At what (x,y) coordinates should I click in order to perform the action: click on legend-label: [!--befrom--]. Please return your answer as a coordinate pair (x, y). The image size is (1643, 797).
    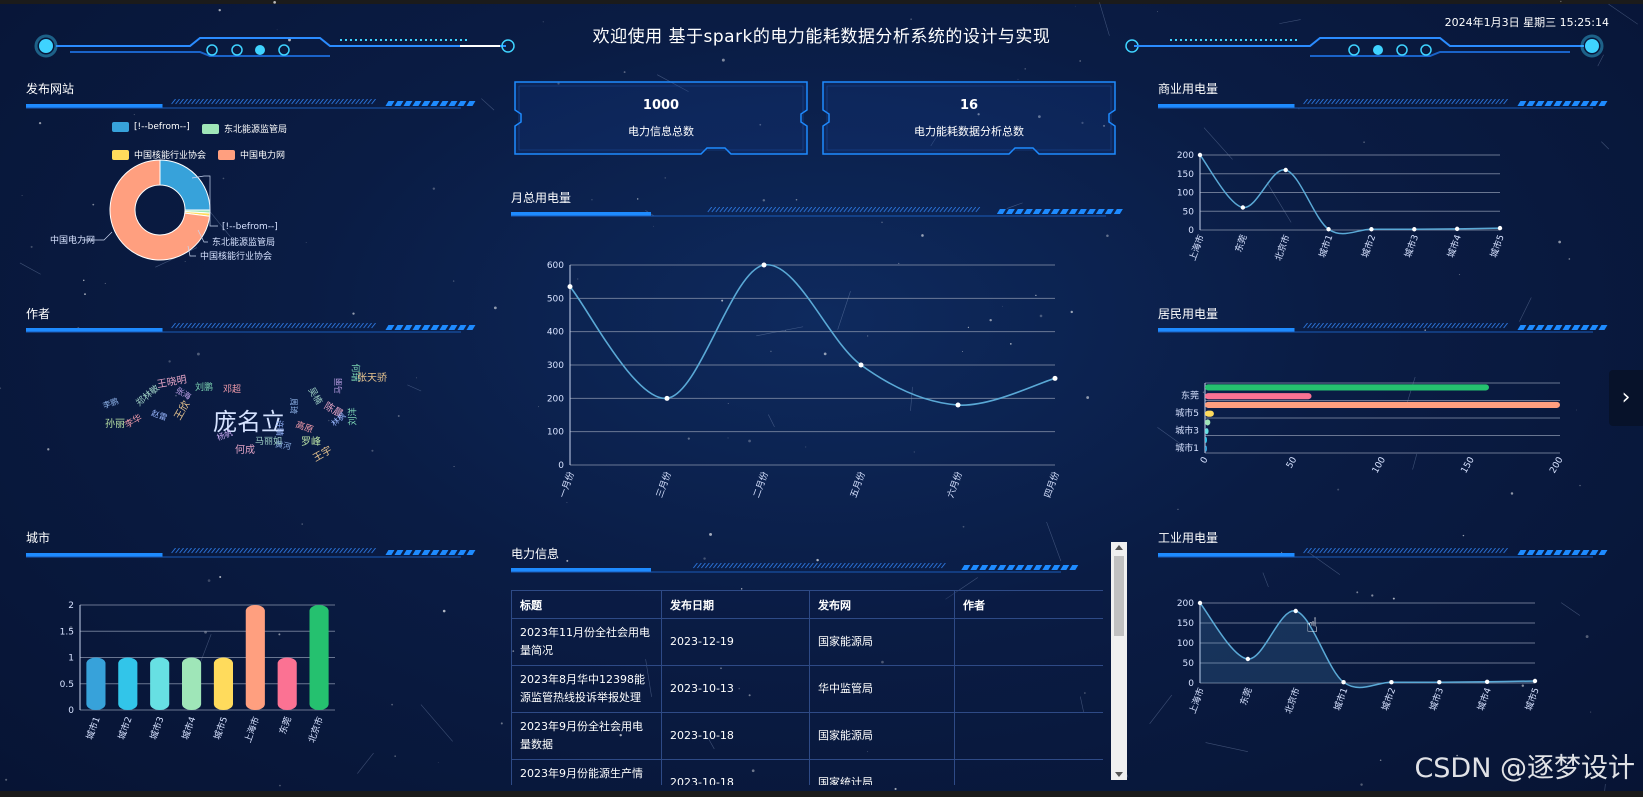
    Looking at the image, I should click on (162, 127).